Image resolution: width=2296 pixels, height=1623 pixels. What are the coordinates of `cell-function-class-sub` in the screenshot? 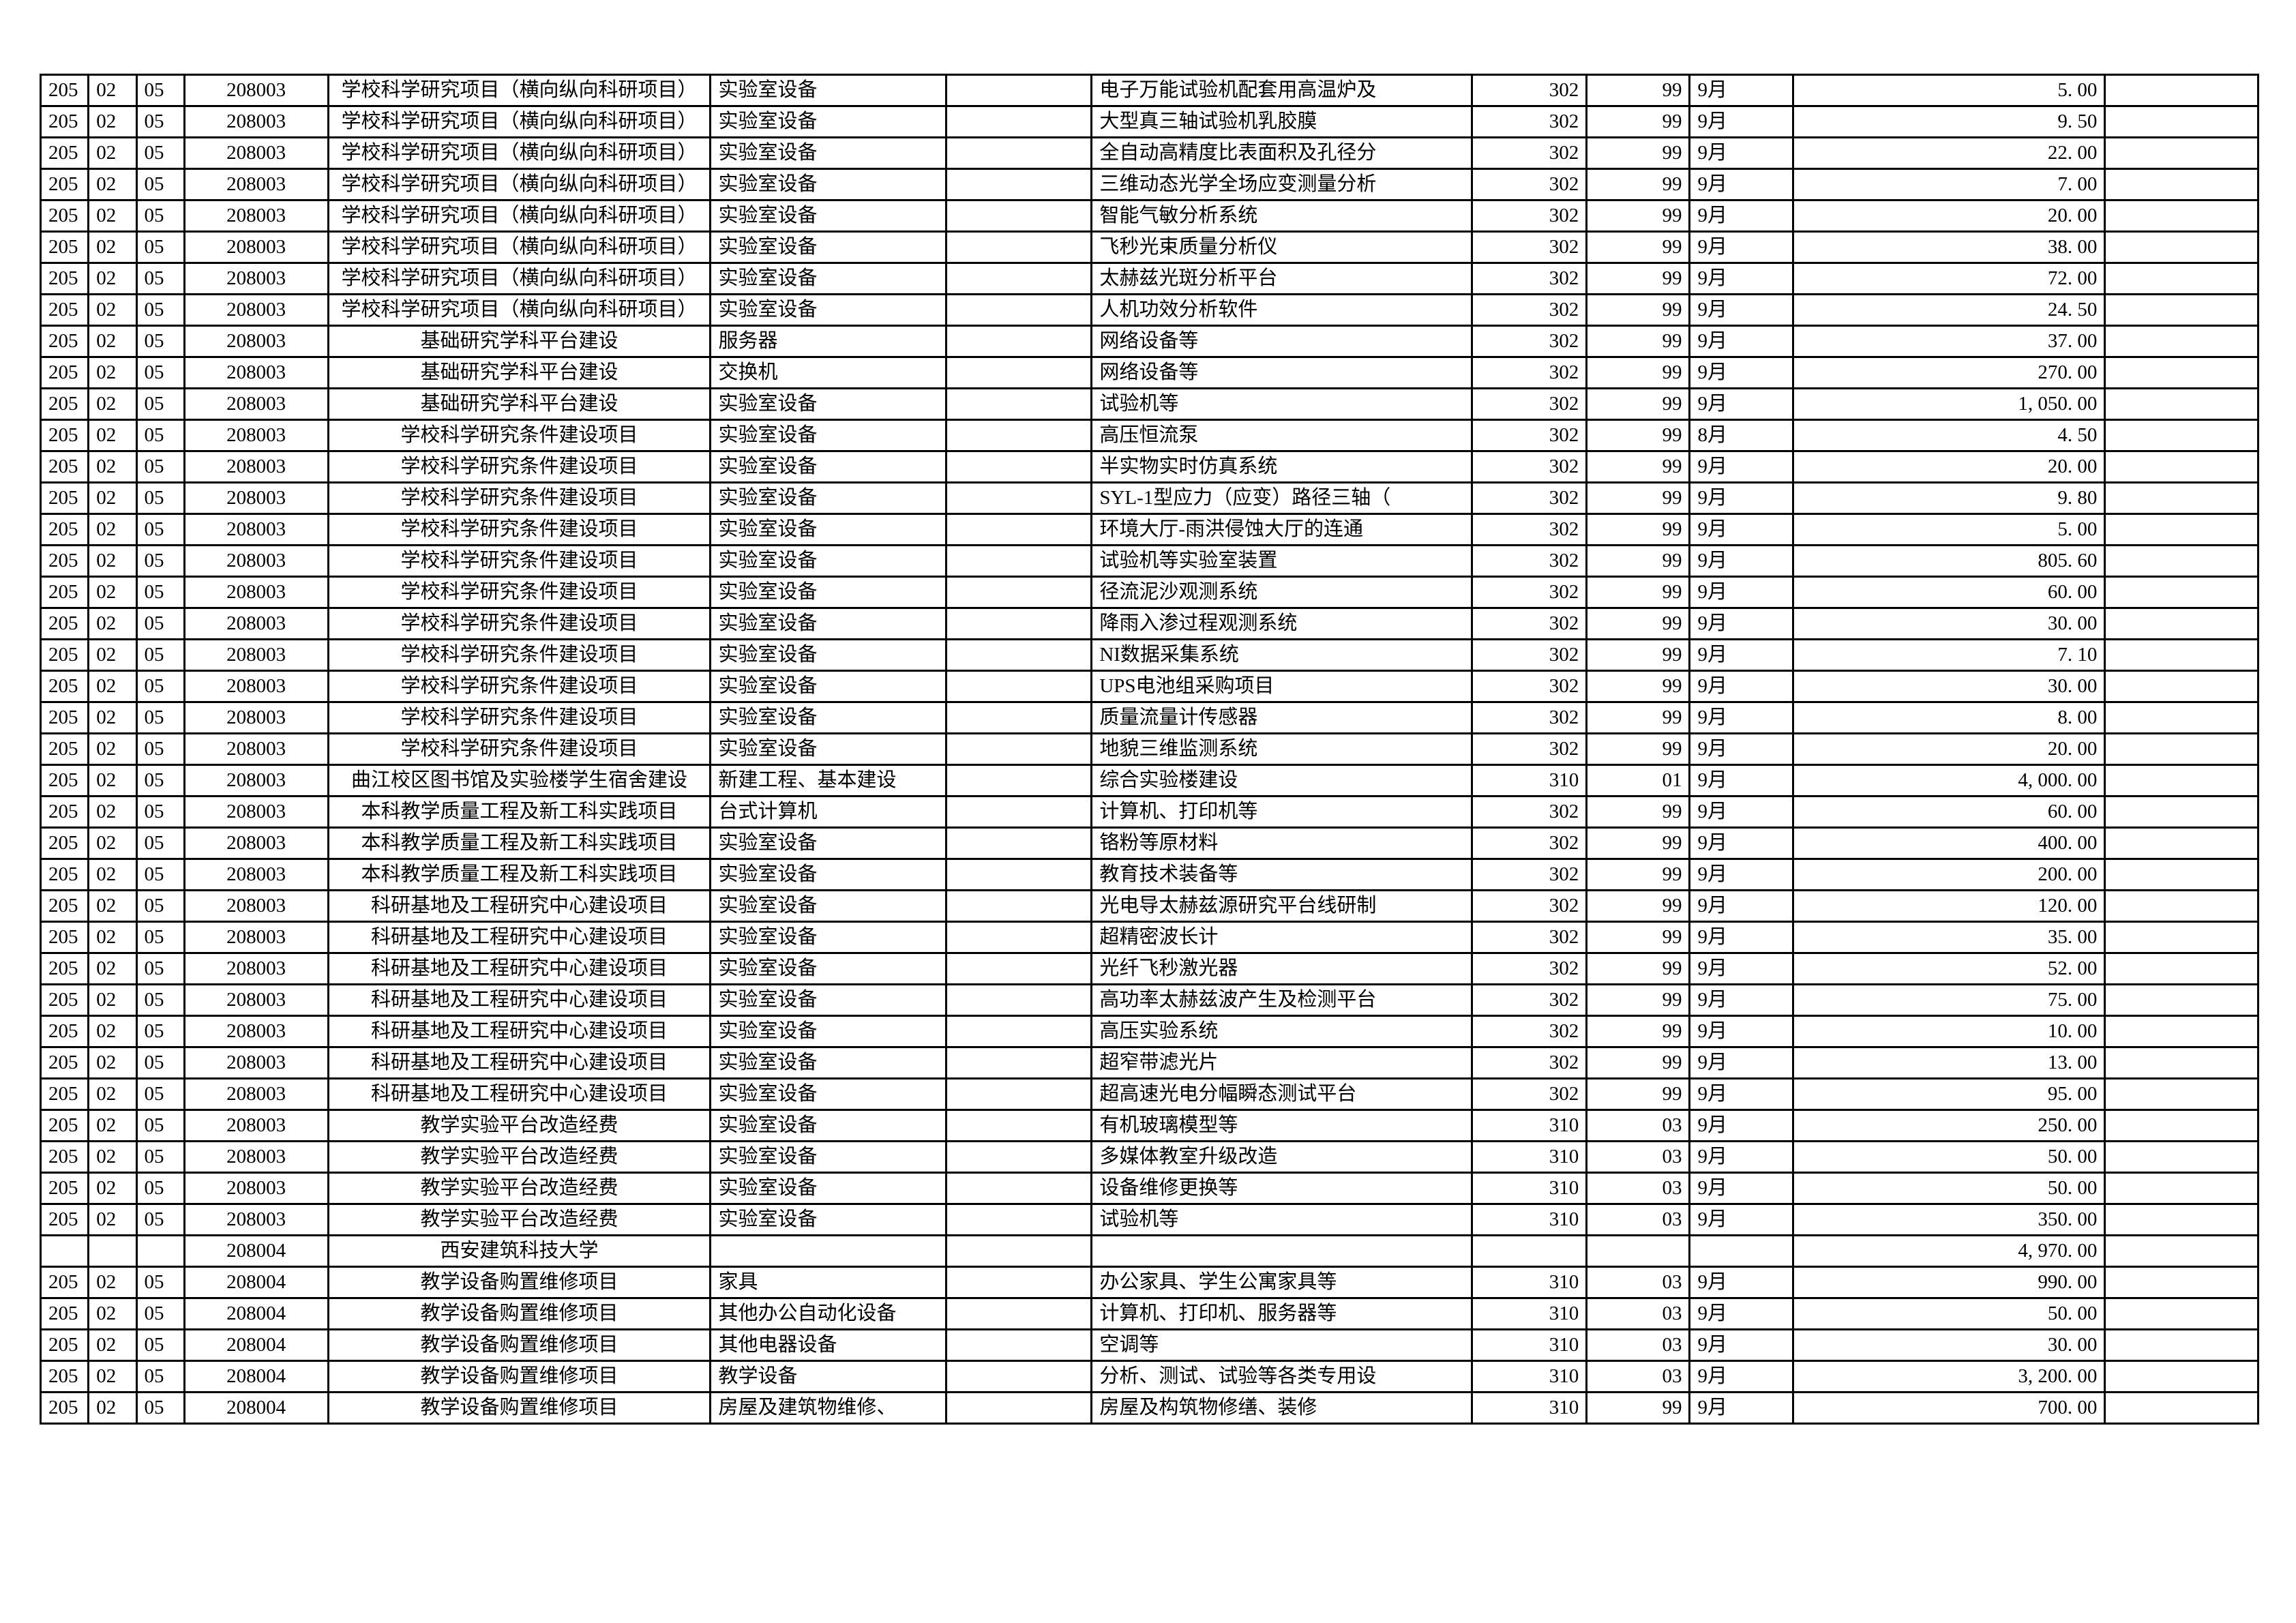 It's located at (160, 1251).